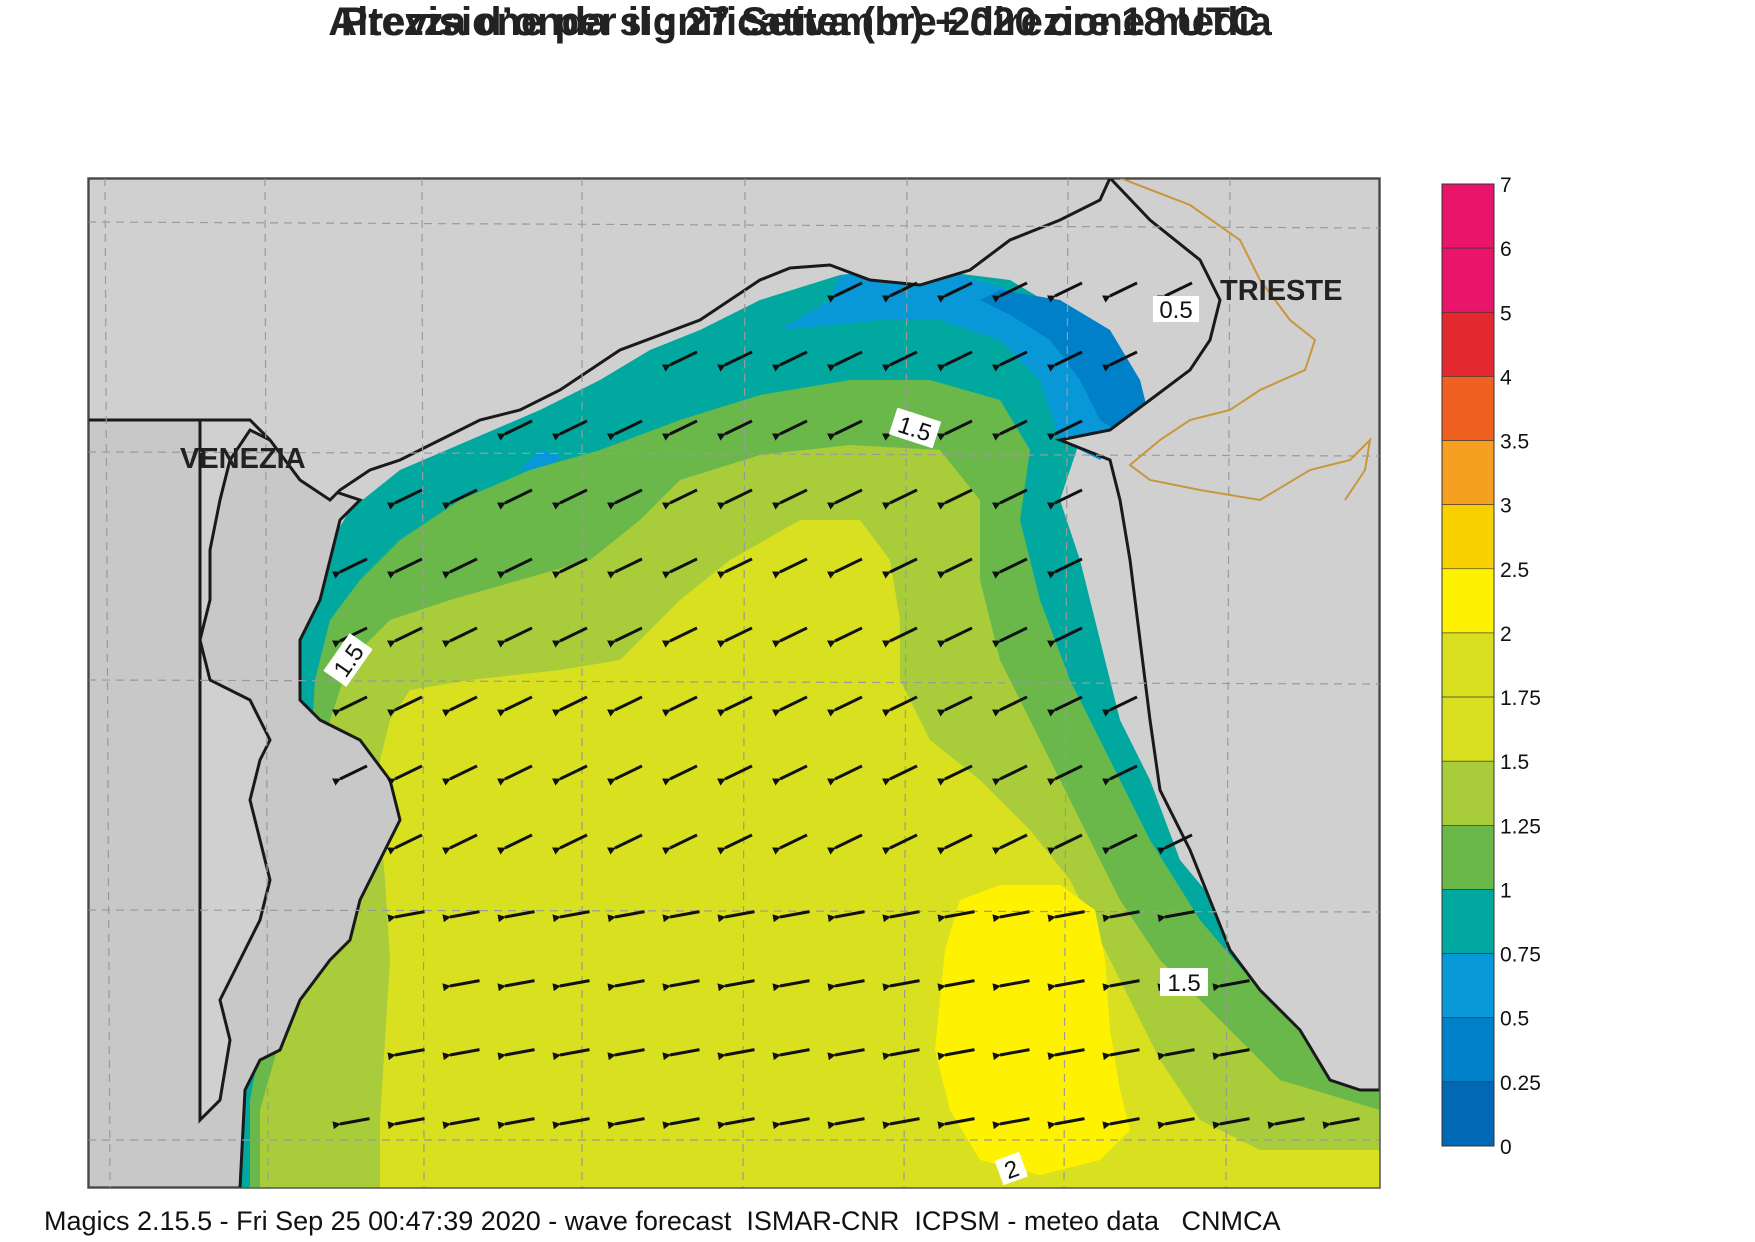  What do you see at coordinates (1520, 1083) in the screenshot?
I see `colorbar-label: 0.25` at bounding box center [1520, 1083].